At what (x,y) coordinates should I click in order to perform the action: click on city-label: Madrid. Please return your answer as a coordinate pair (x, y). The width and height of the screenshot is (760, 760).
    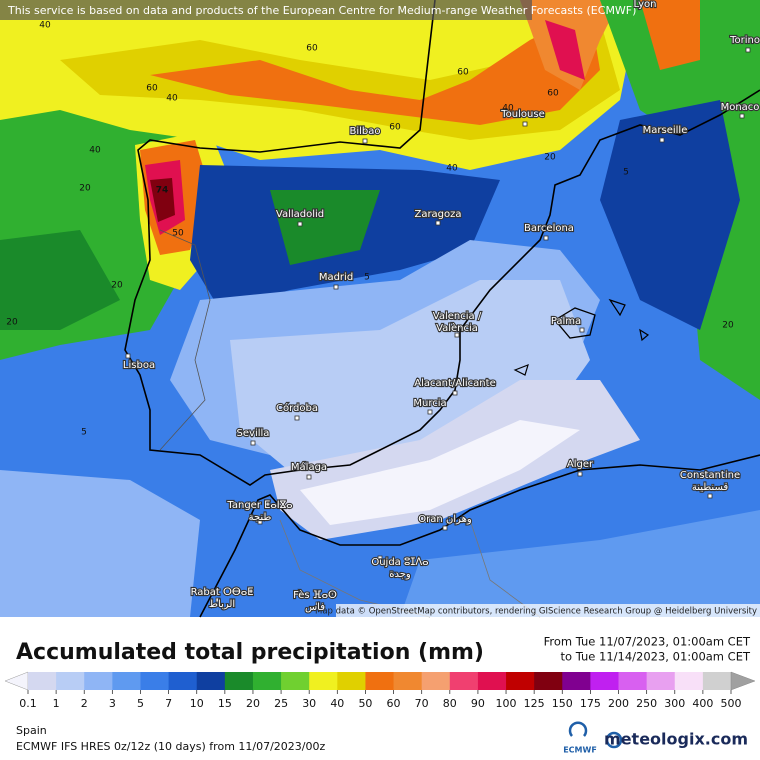
    Looking at the image, I should click on (336, 277).